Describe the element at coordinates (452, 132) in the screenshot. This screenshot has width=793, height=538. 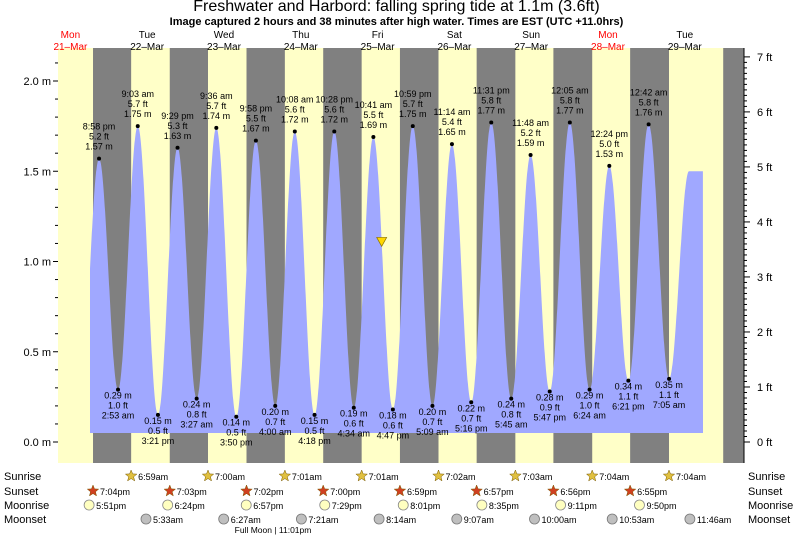
I see `high-tide-metres: 1.65 m` at that location.